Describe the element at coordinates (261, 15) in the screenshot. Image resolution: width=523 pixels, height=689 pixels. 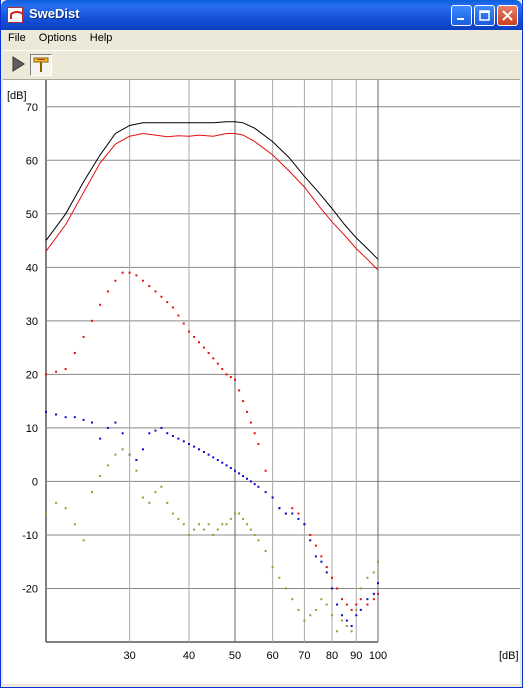
I see `title-bar: SweDist` at that location.